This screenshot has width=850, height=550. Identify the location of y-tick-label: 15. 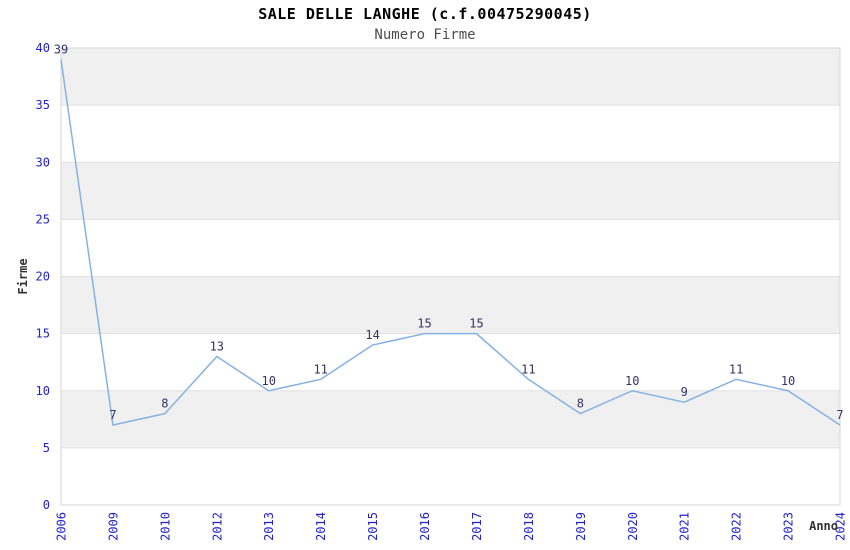
(43, 334).